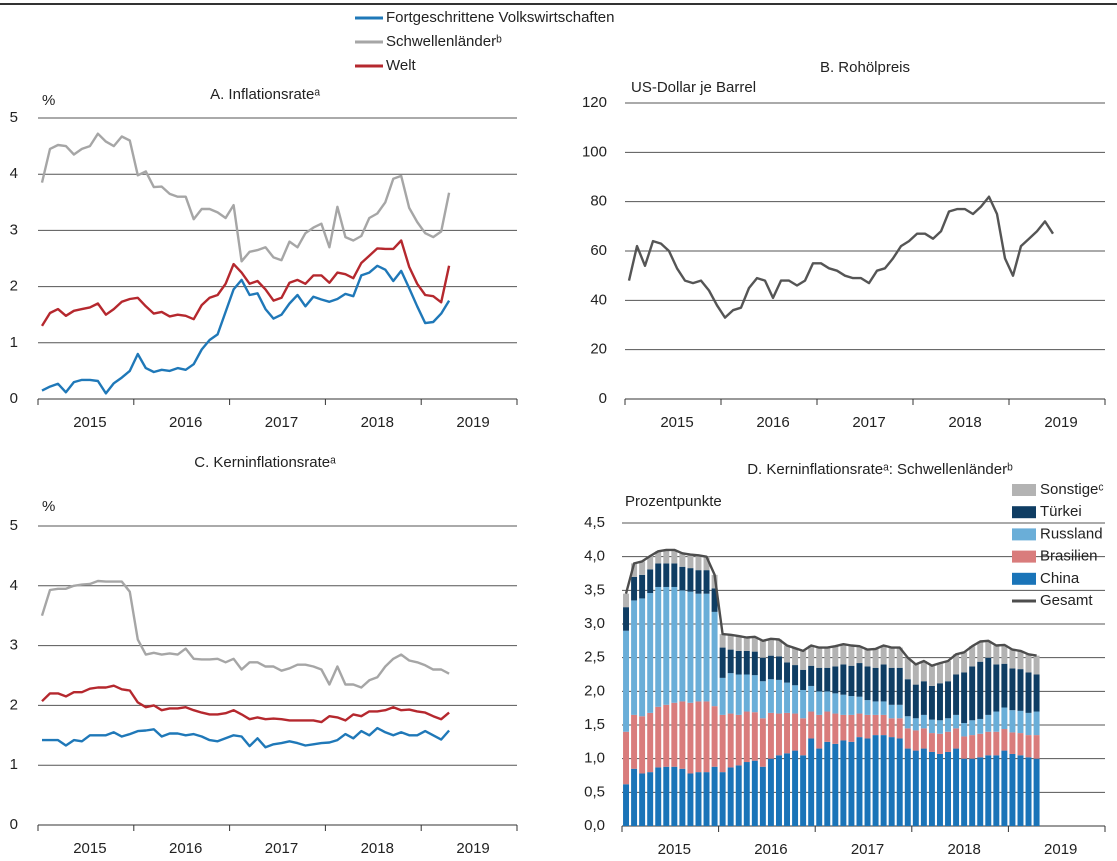  What do you see at coordinates (281, 422) in the screenshot?
I see `x-tick-label: 2017` at bounding box center [281, 422].